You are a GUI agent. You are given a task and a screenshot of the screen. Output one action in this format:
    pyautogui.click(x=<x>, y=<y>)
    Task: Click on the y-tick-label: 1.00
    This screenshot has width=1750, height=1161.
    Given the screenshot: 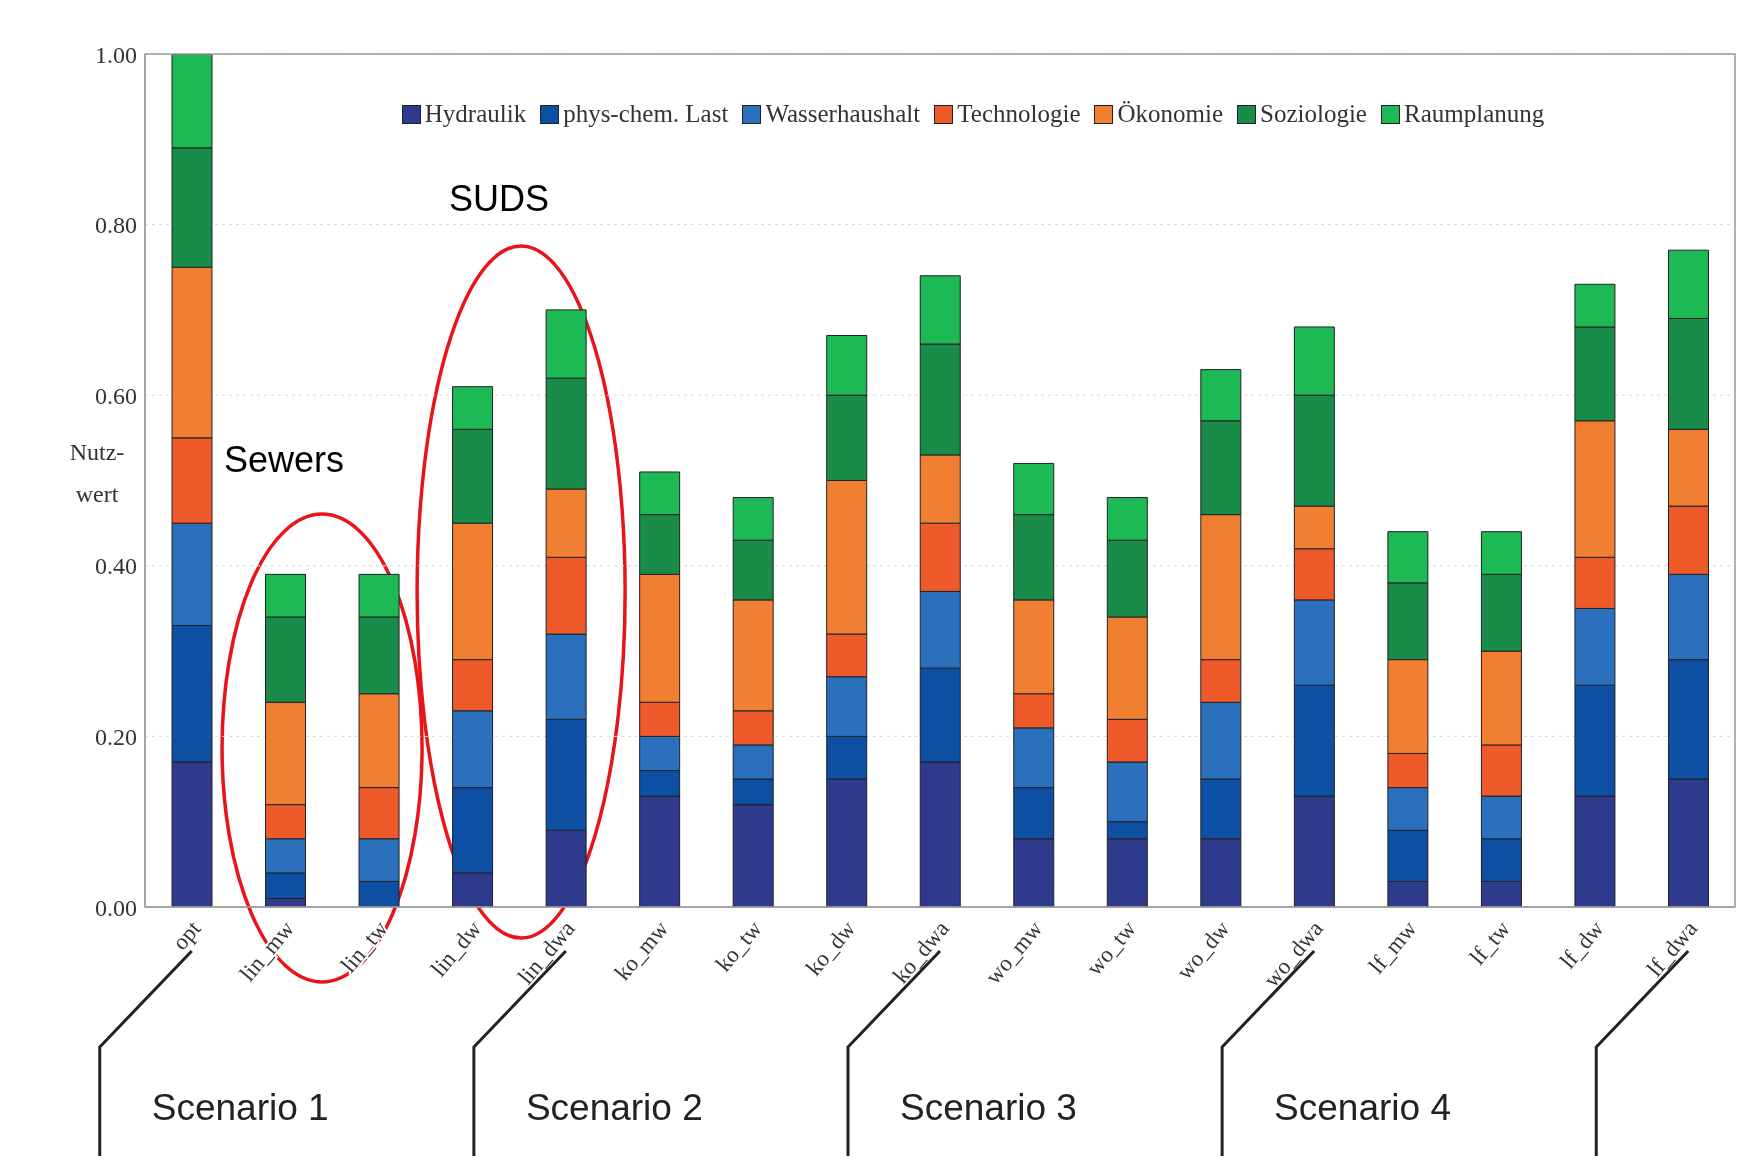 What is the action you would take?
    pyautogui.click(x=116, y=54)
    